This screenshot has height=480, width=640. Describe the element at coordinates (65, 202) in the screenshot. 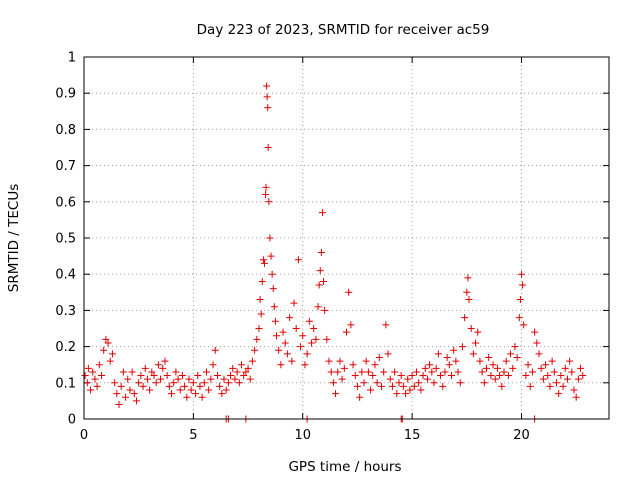

I see `y-tick-label: 0.6` at that location.